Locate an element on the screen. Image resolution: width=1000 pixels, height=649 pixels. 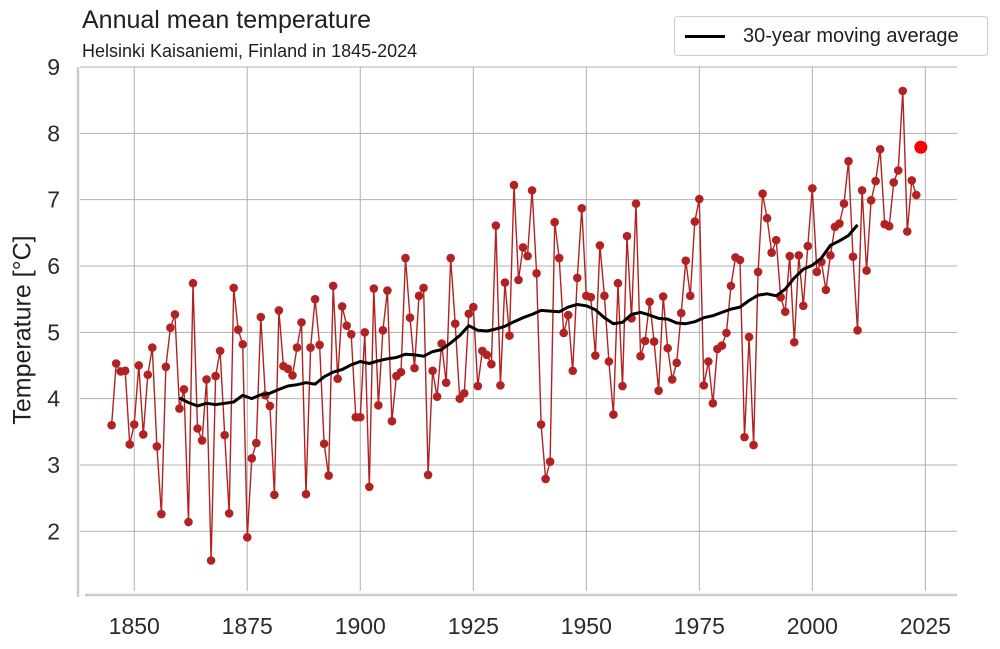
x-tick-label: 1975 is located at coordinates (699, 626).